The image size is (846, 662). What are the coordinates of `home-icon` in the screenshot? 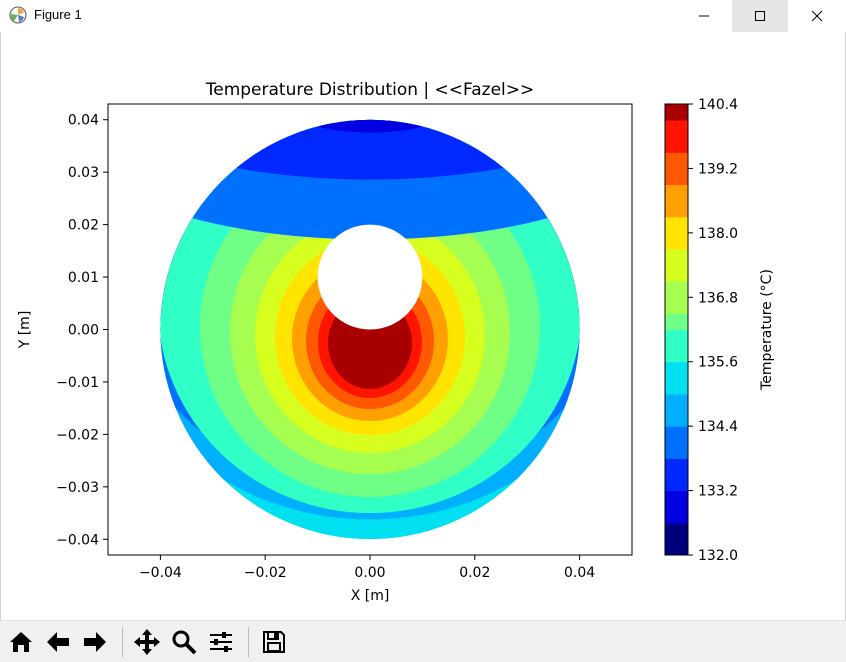 It's located at (21, 642).